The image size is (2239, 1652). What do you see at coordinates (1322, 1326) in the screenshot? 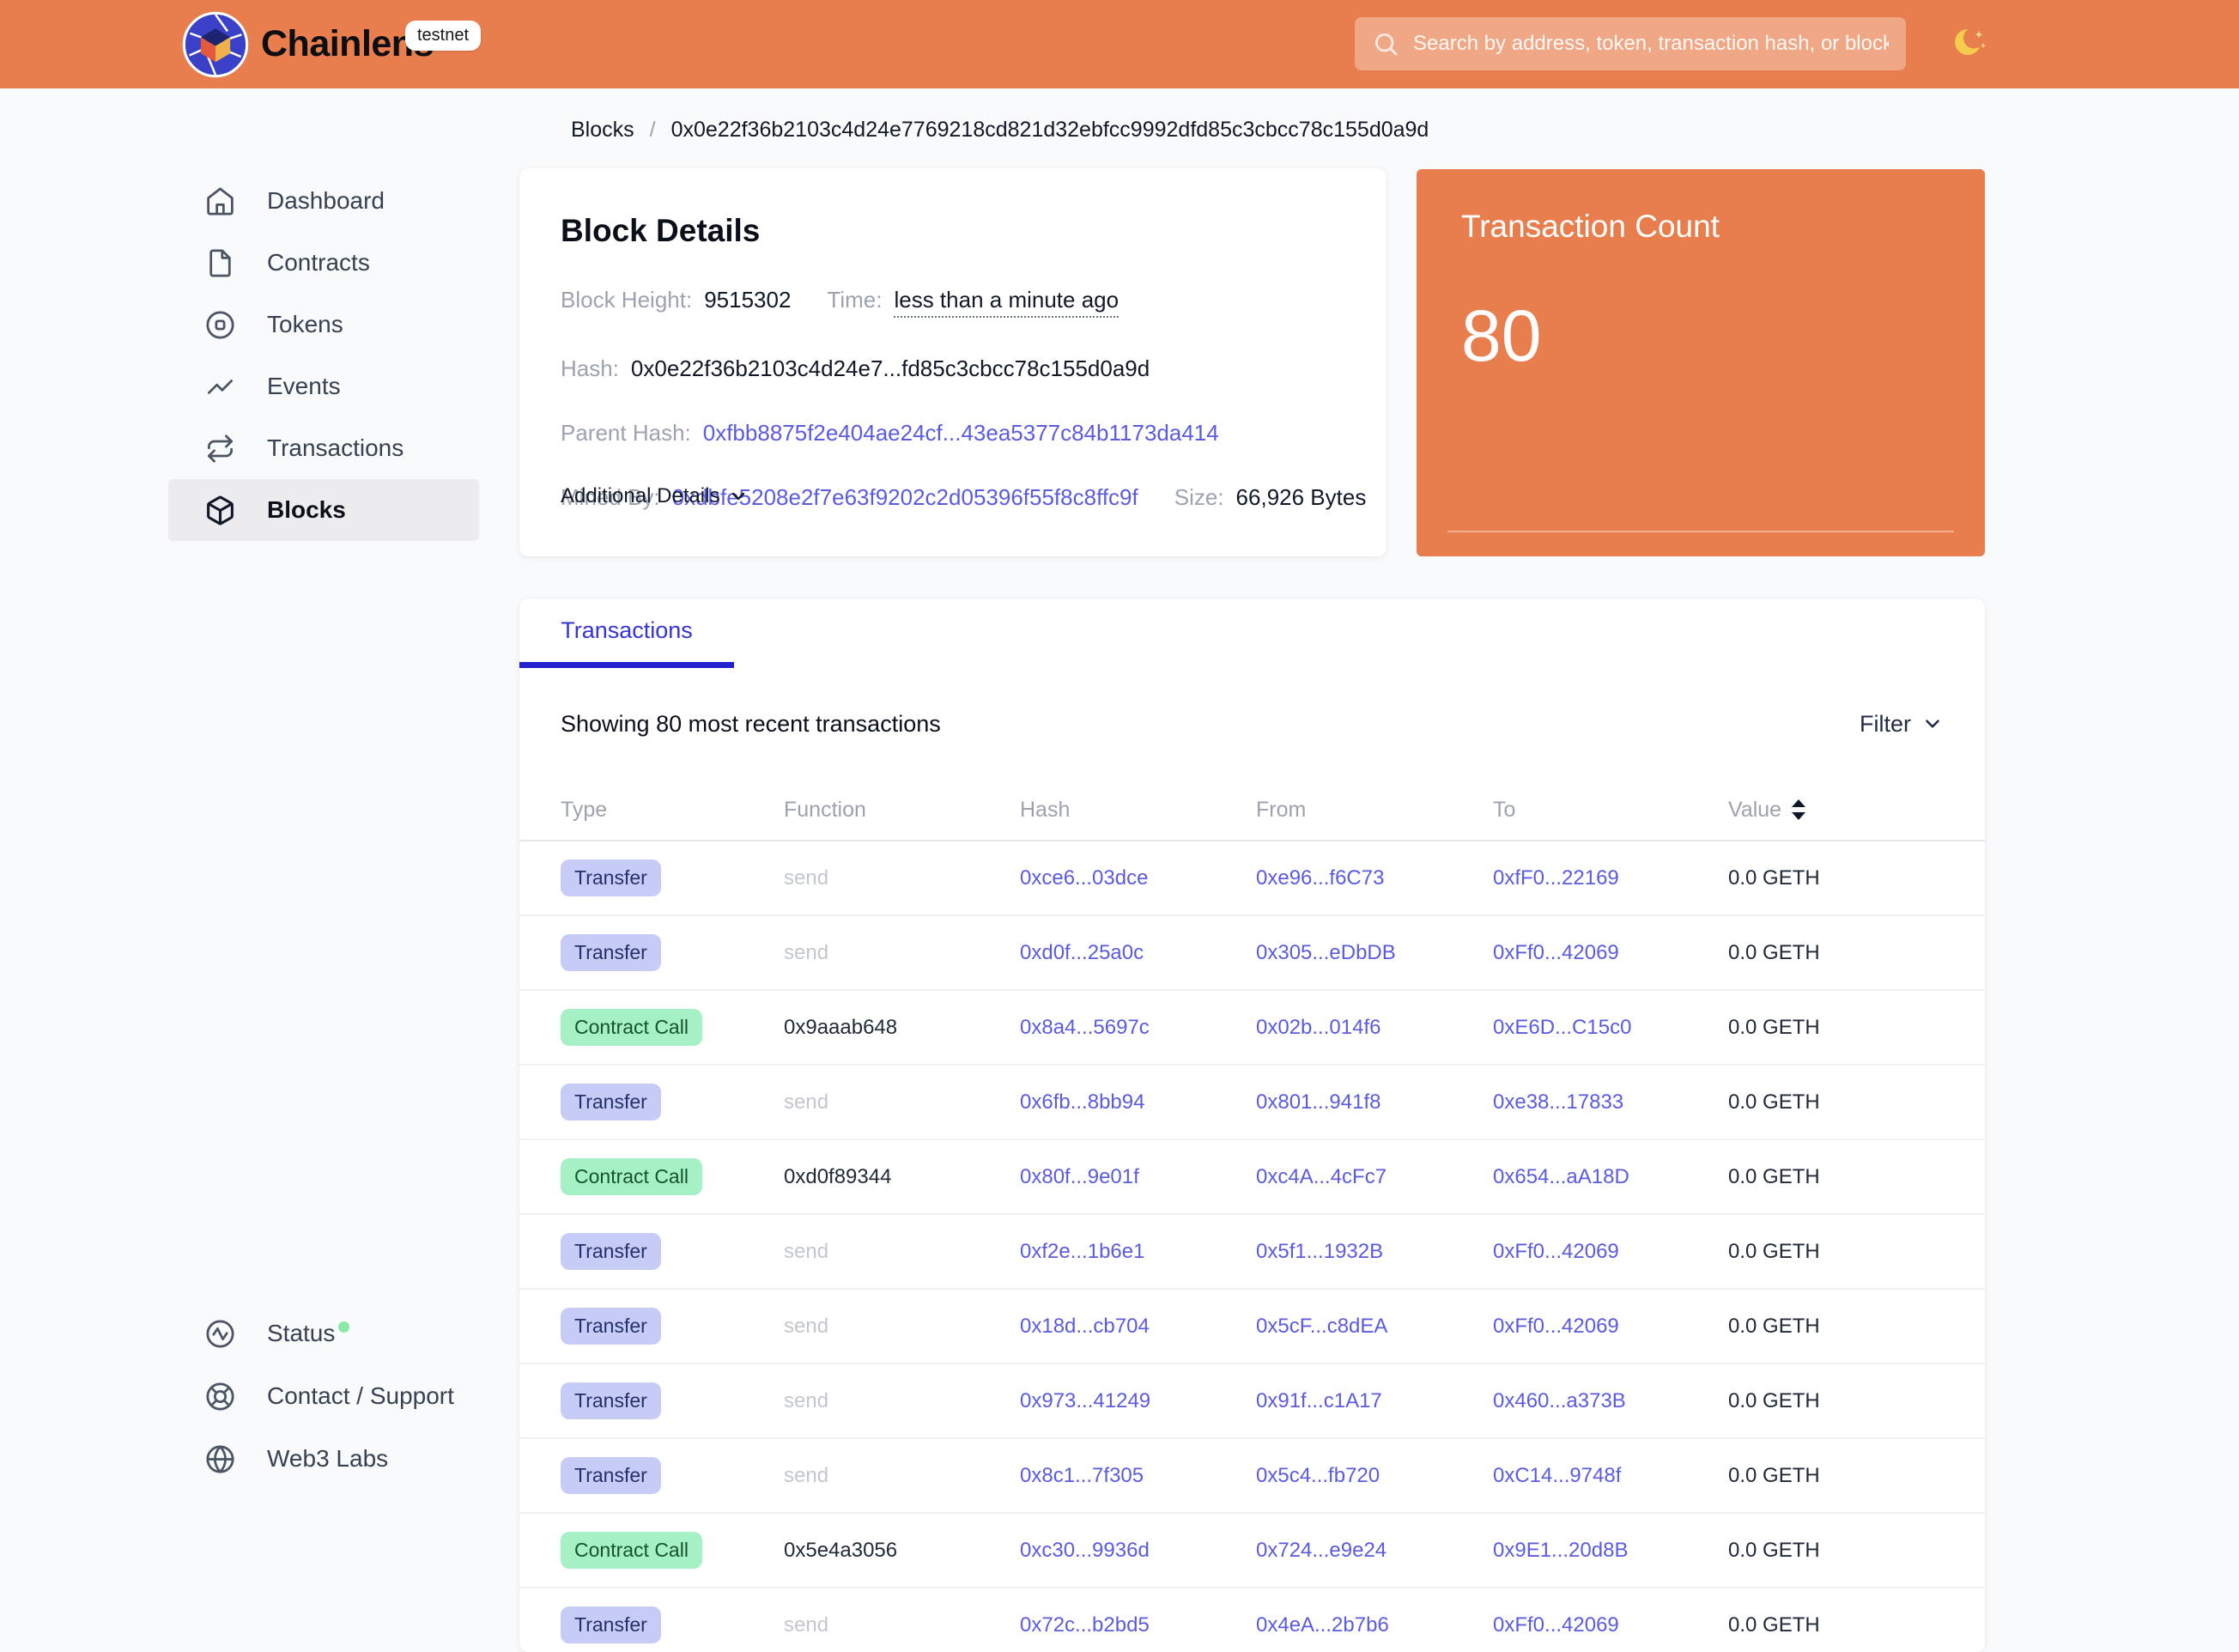
I see `tx-from-link: 0x5cF...c8dEA` at bounding box center [1322, 1326].